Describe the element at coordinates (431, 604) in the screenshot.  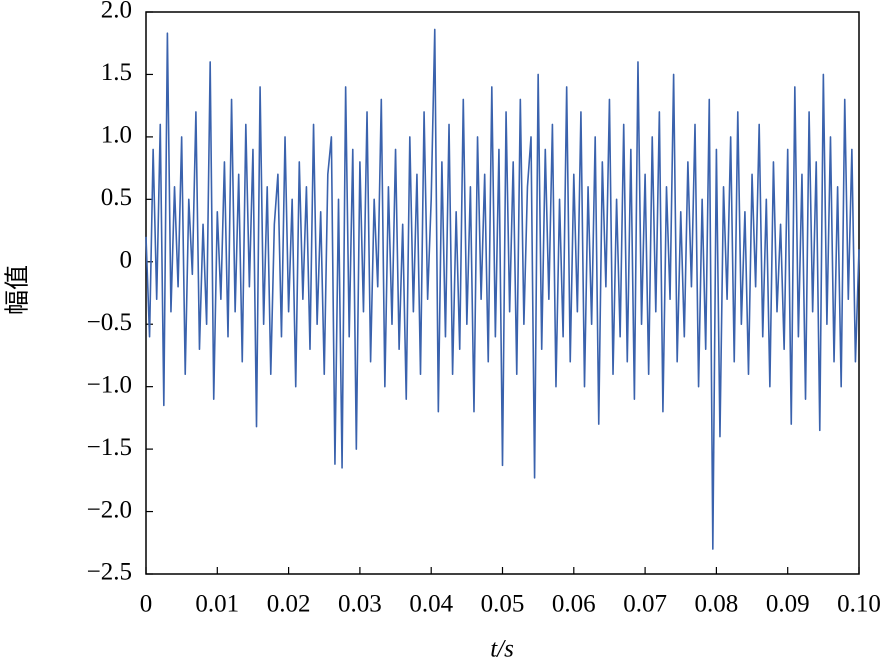
I see `x-tick-label: 0.04` at that location.